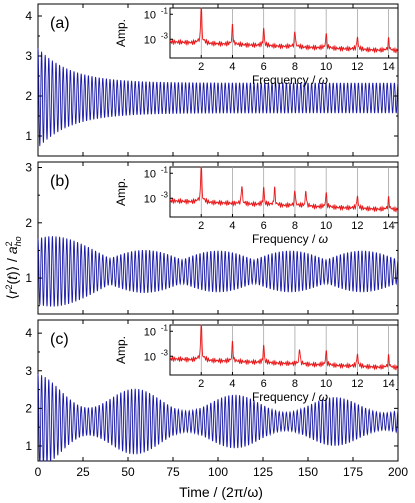 This screenshot has height=503, width=415. Describe the element at coordinates (218, 472) in the screenshot. I see `x-tick-label: 100` at that location.